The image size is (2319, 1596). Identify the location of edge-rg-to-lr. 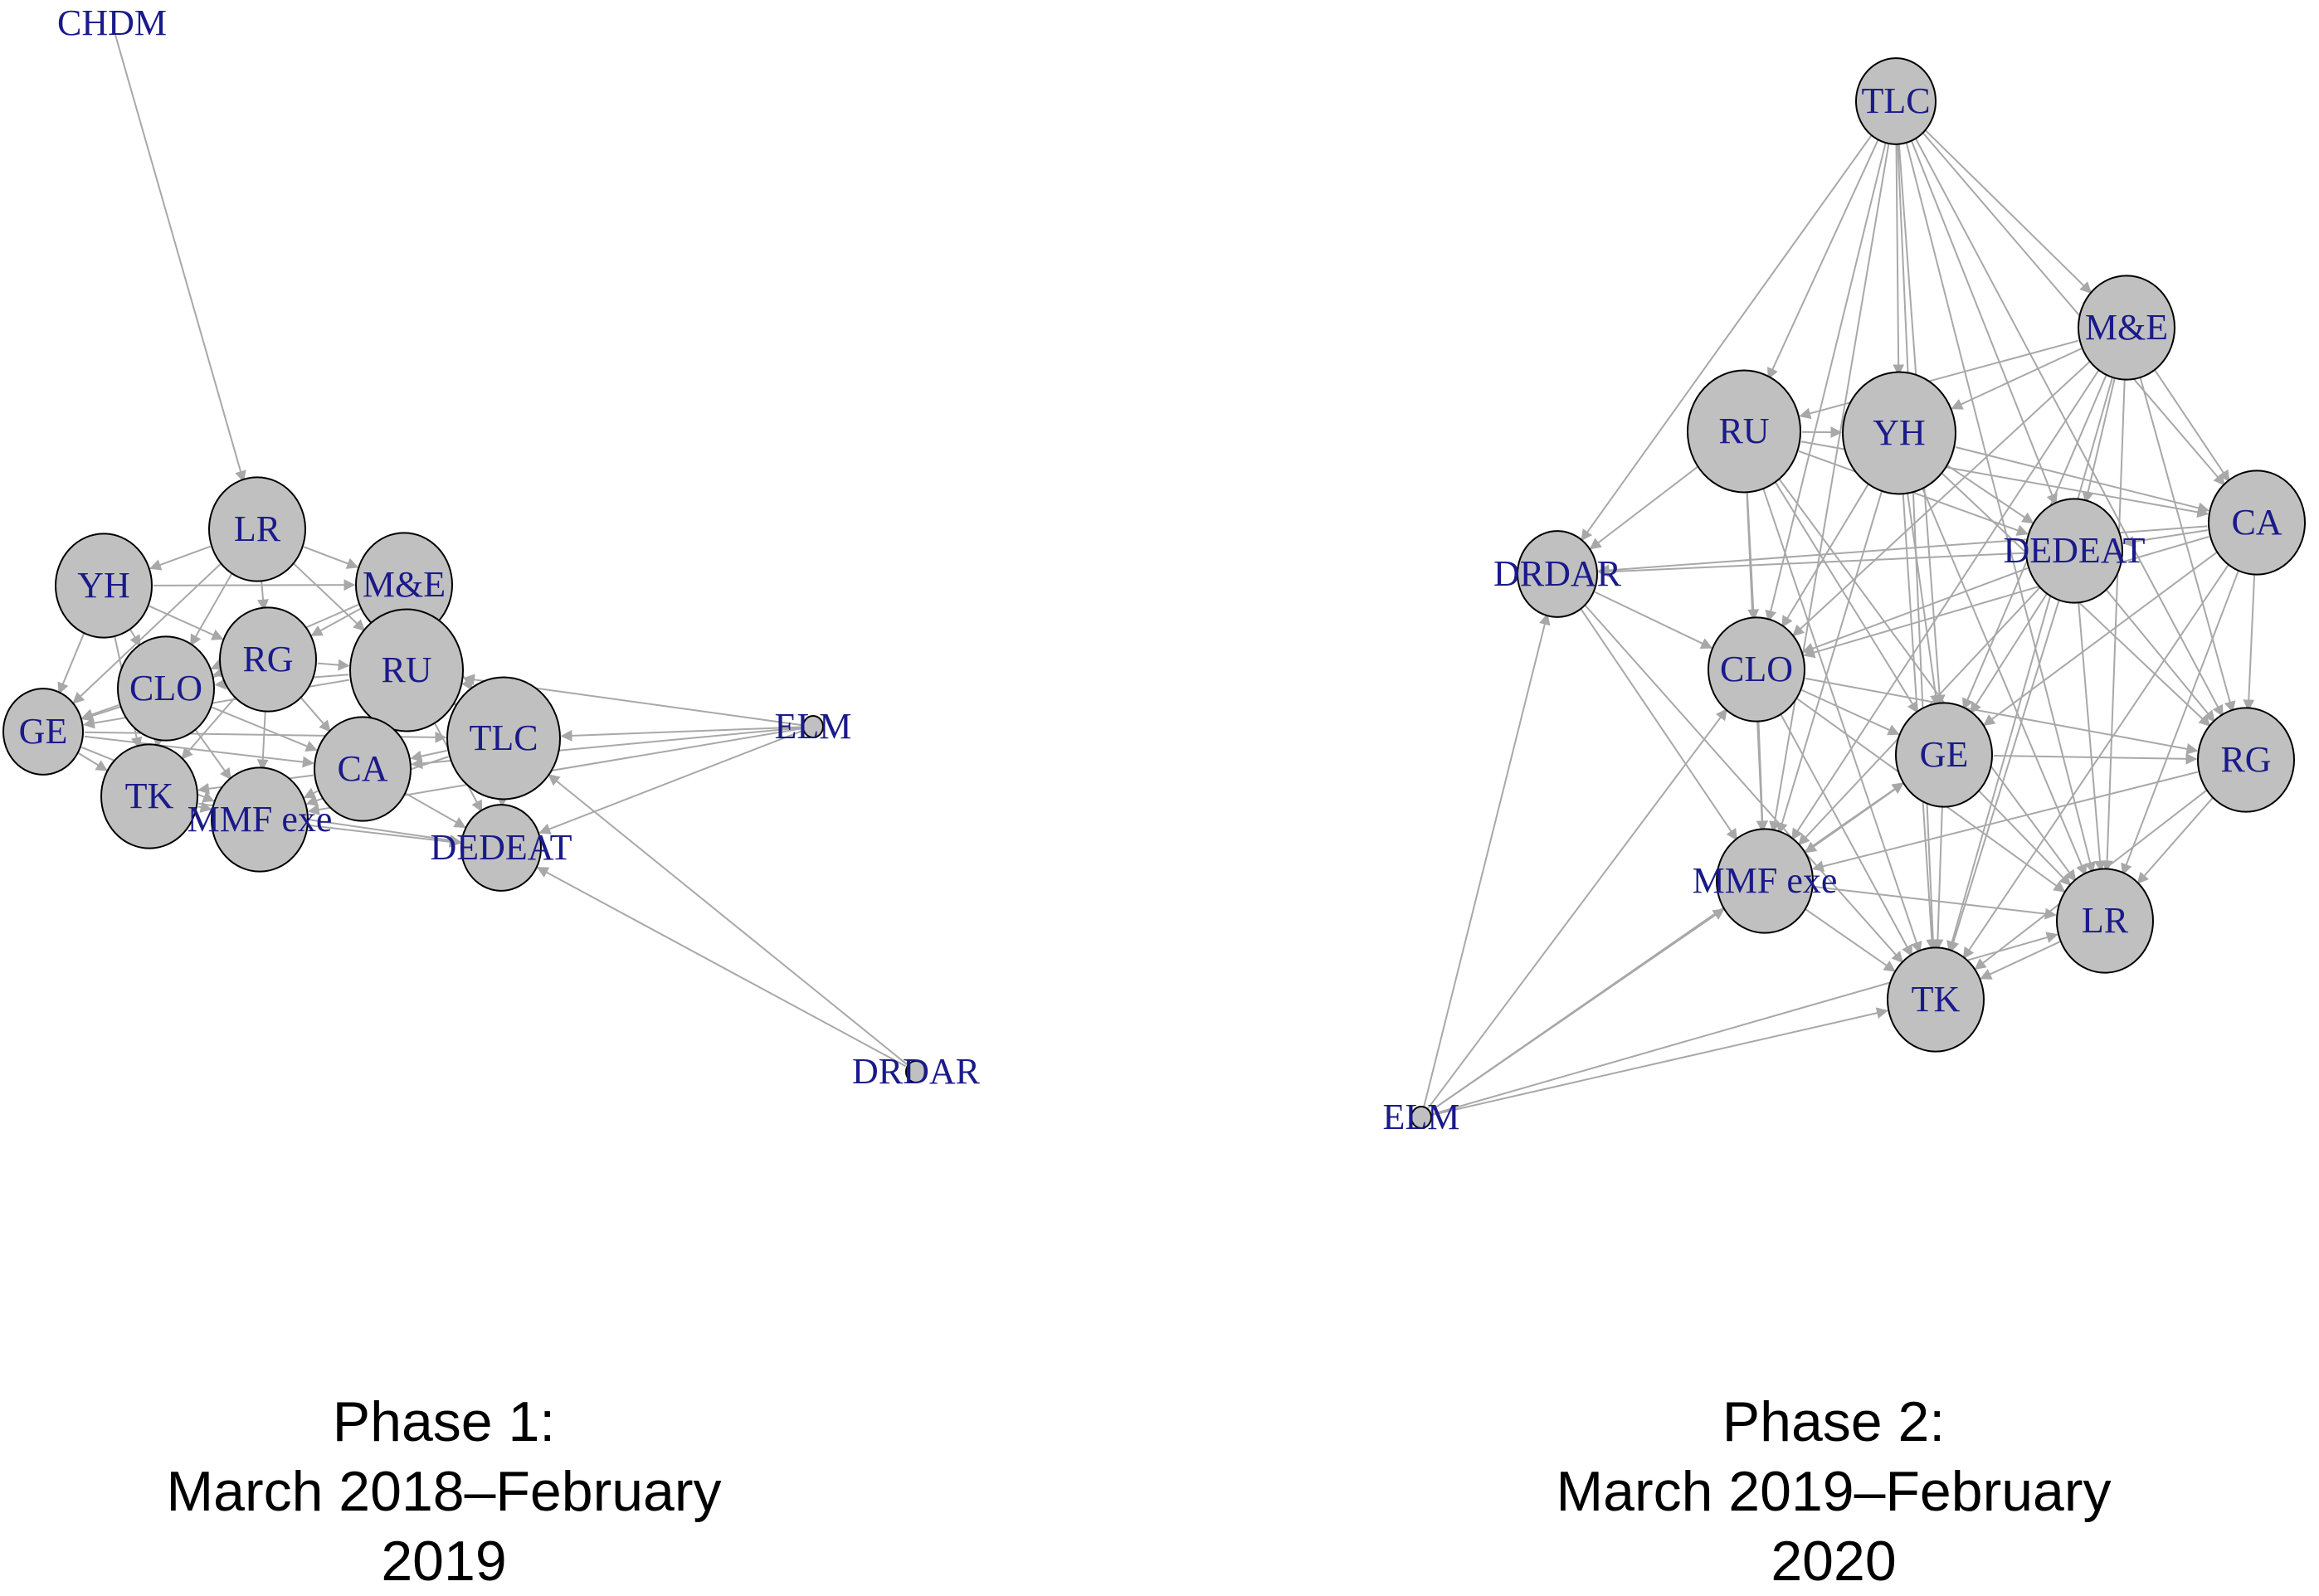
(2176, 840).